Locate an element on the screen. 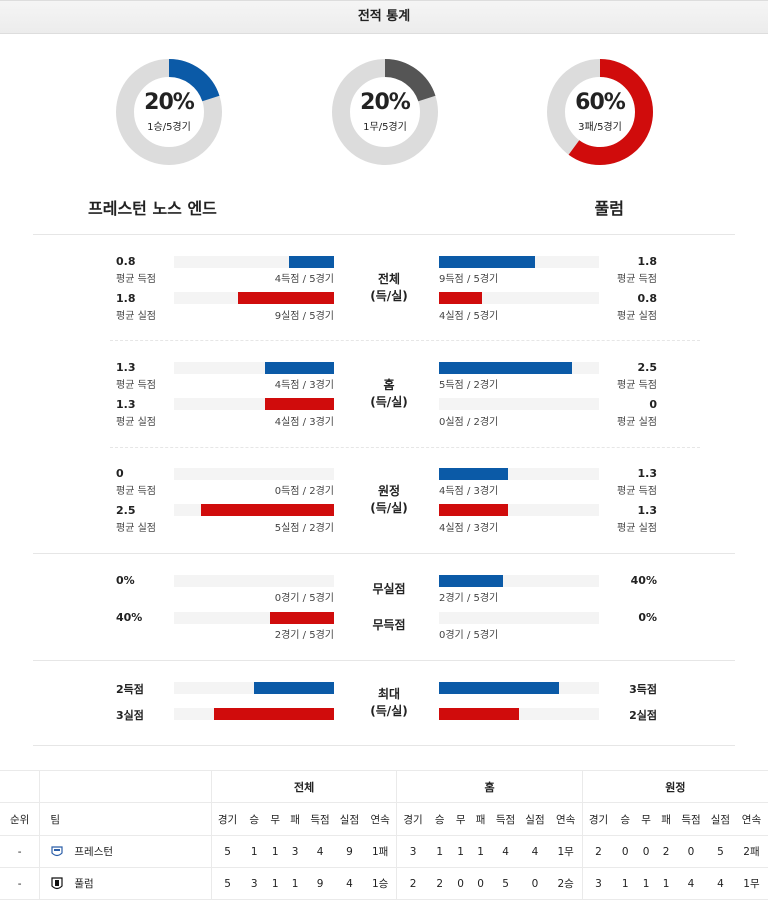  away-max-conceded-track is located at coordinates (519, 714).